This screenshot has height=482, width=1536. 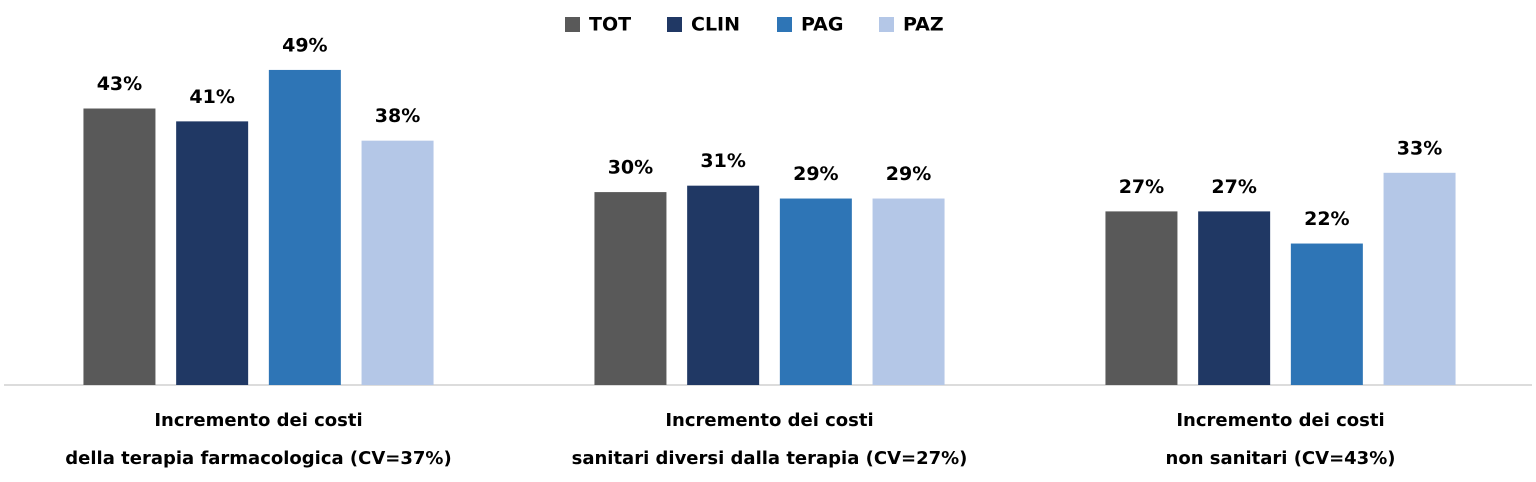 What do you see at coordinates (610, 25) in the screenshot?
I see `legend-label: TOT` at bounding box center [610, 25].